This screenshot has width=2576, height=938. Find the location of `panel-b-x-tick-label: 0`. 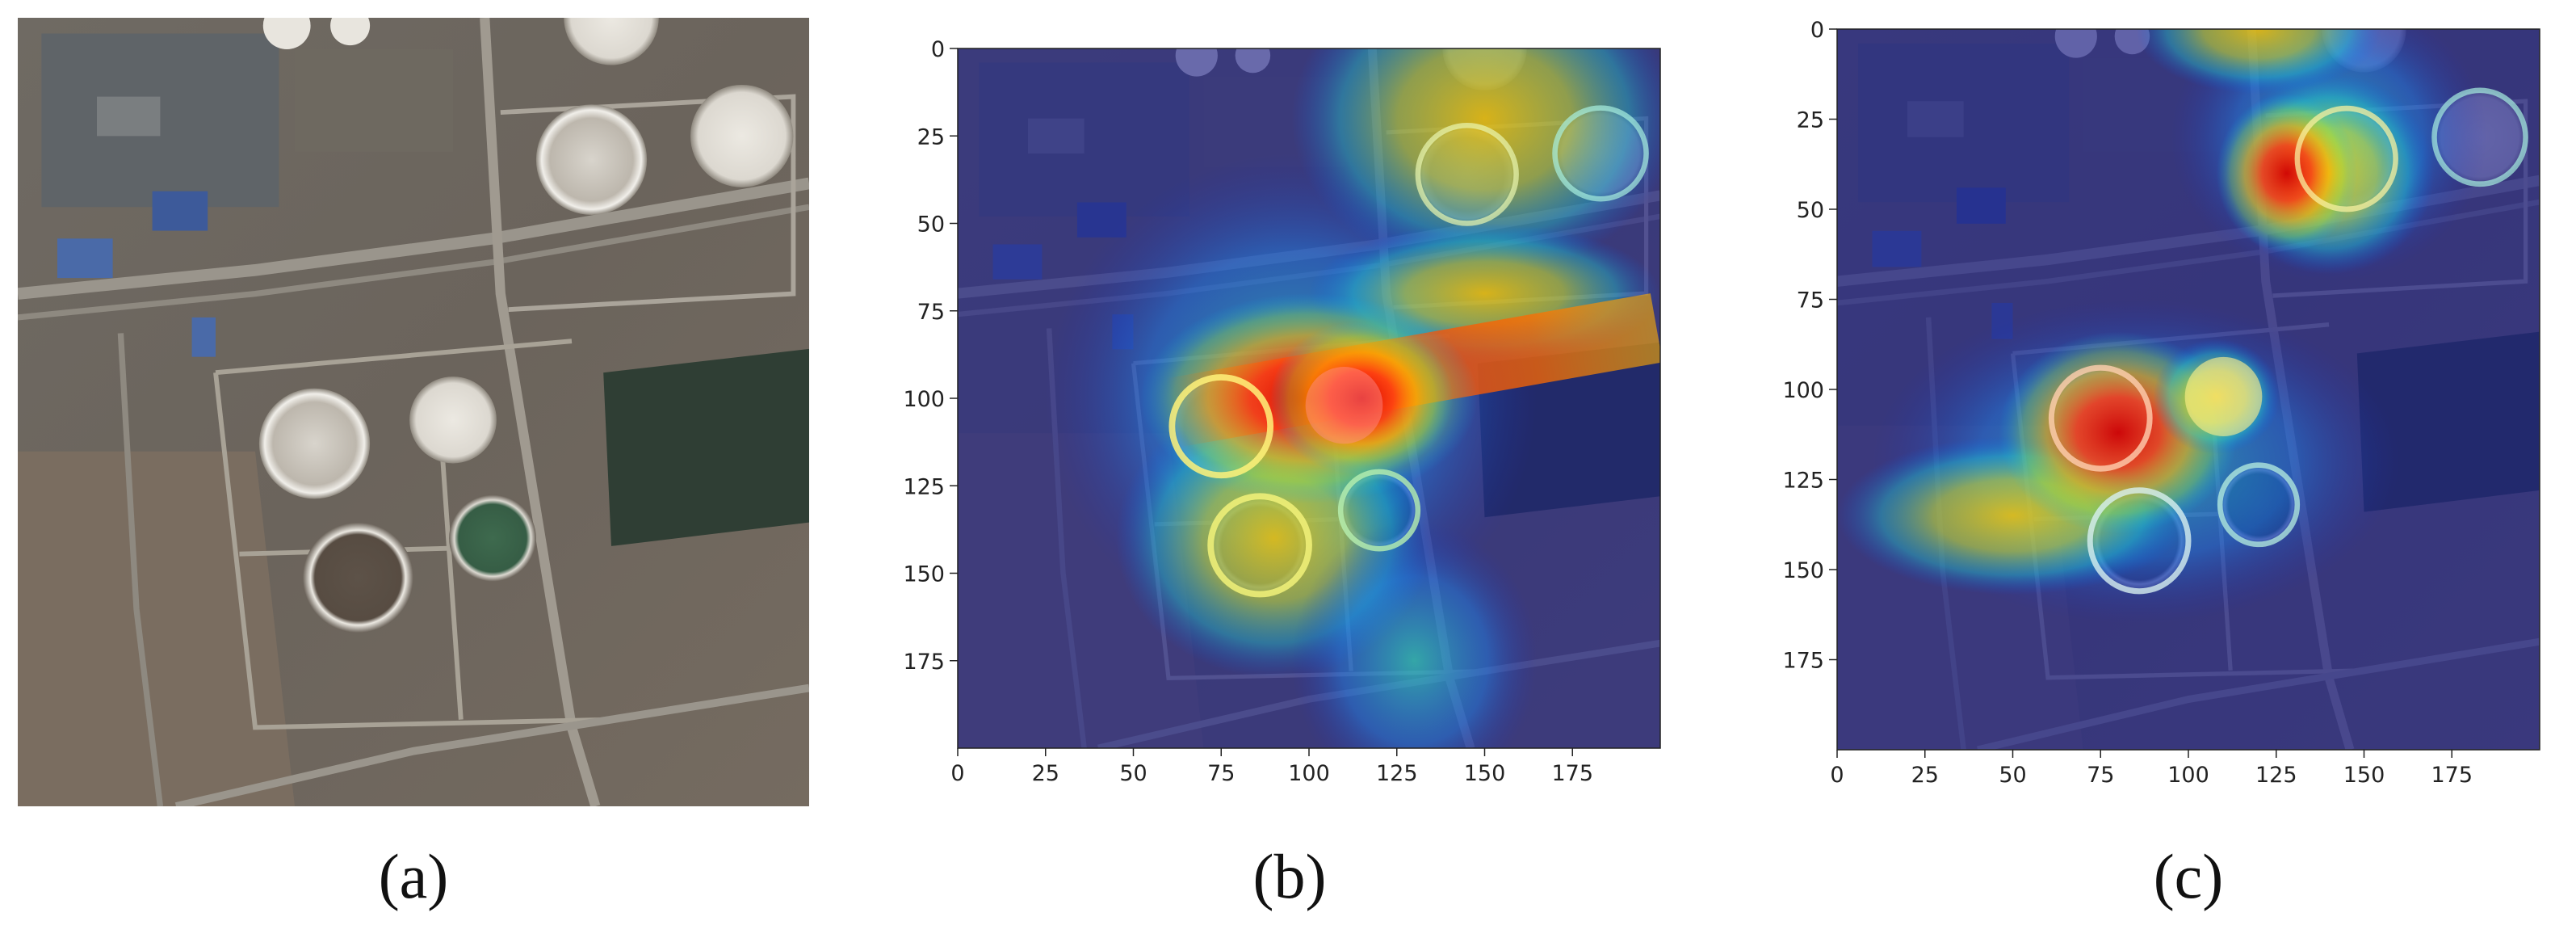

panel-b-x-tick-label: 0 is located at coordinates (957, 773).